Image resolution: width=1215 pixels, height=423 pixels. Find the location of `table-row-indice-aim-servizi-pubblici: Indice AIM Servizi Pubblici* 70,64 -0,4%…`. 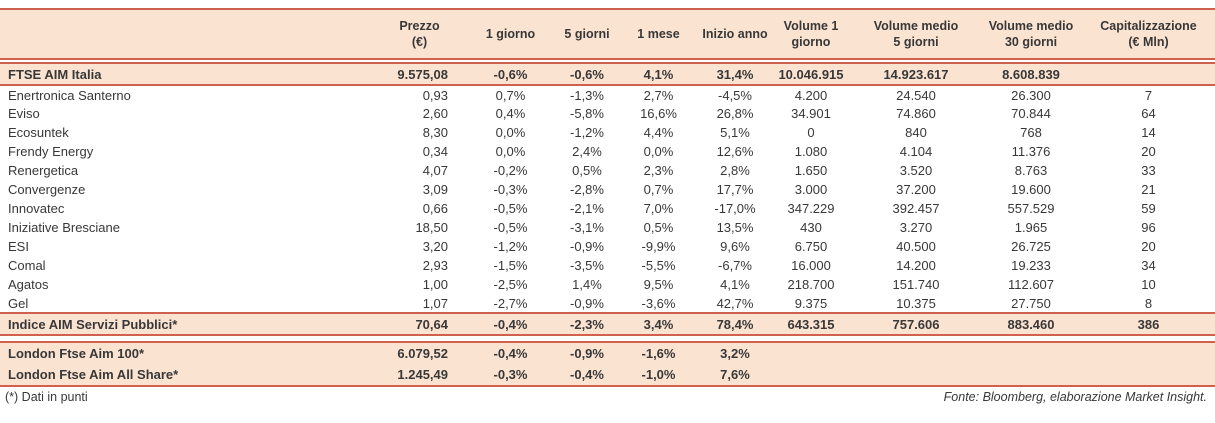

table-row-indice-aim-servizi-pubblici: Indice AIM Servizi Pubblici* 70,64 -0,4%… is located at coordinates (607, 324).